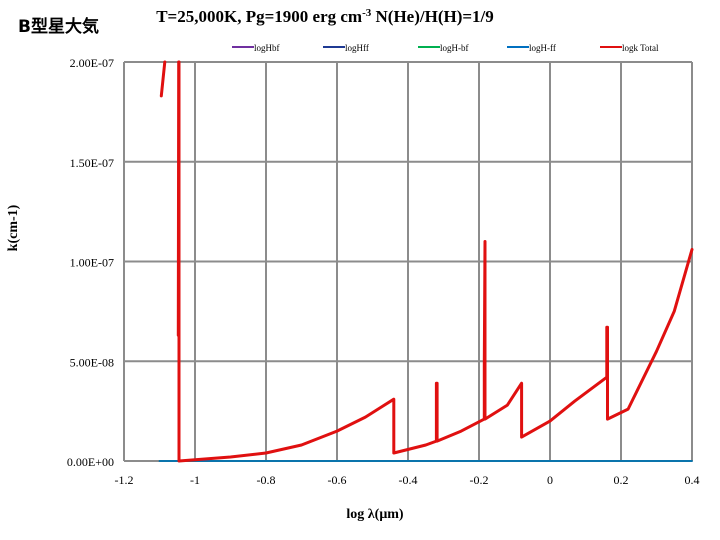 This screenshot has height=540, width=720. I want to click on x-tick-label: 0.2, so click(621, 480).